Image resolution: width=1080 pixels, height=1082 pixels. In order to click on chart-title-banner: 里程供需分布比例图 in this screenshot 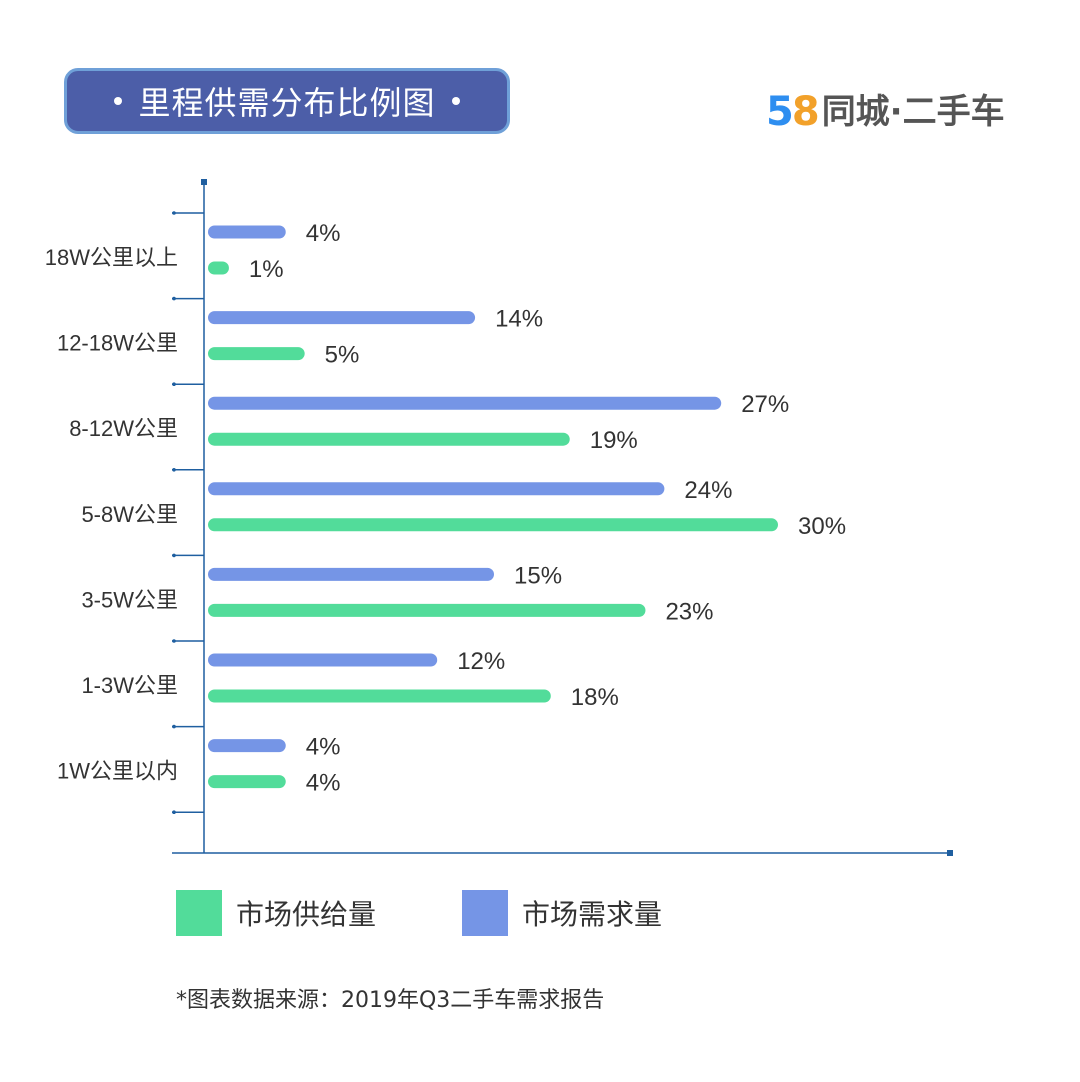, I will do `click(287, 101)`.